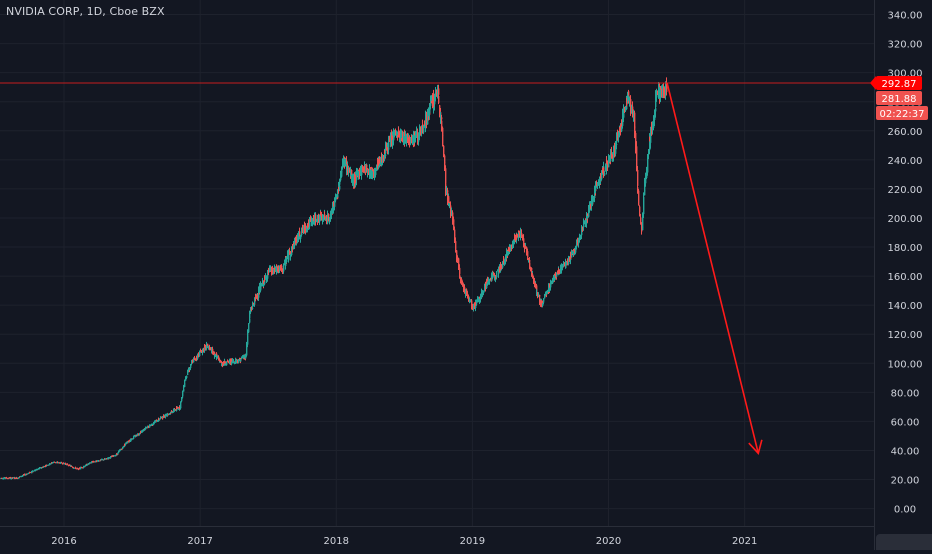 The width and height of the screenshot is (932, 554). What do you see at coordinates (905, 190) in the screenshot?
I see `y-tick-label: 220.00` at bounding box center [905, 190].